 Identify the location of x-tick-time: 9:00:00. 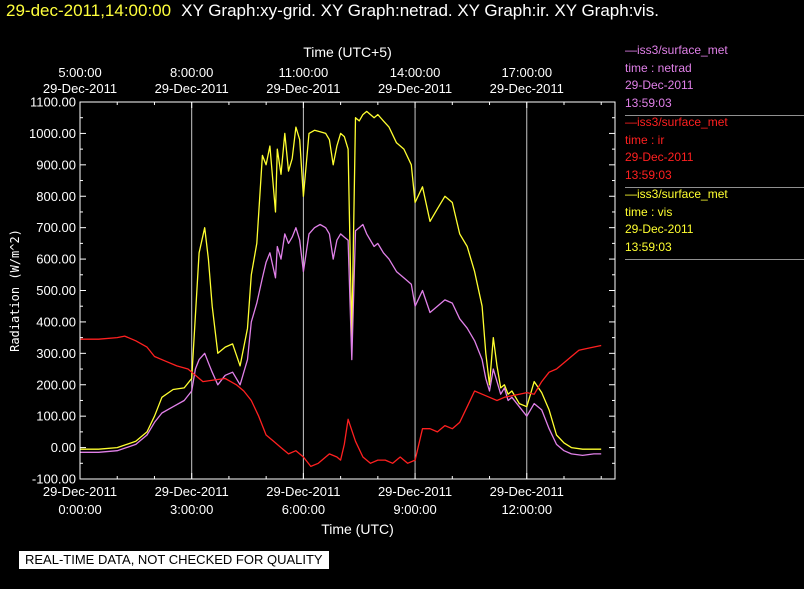
(414, 509).